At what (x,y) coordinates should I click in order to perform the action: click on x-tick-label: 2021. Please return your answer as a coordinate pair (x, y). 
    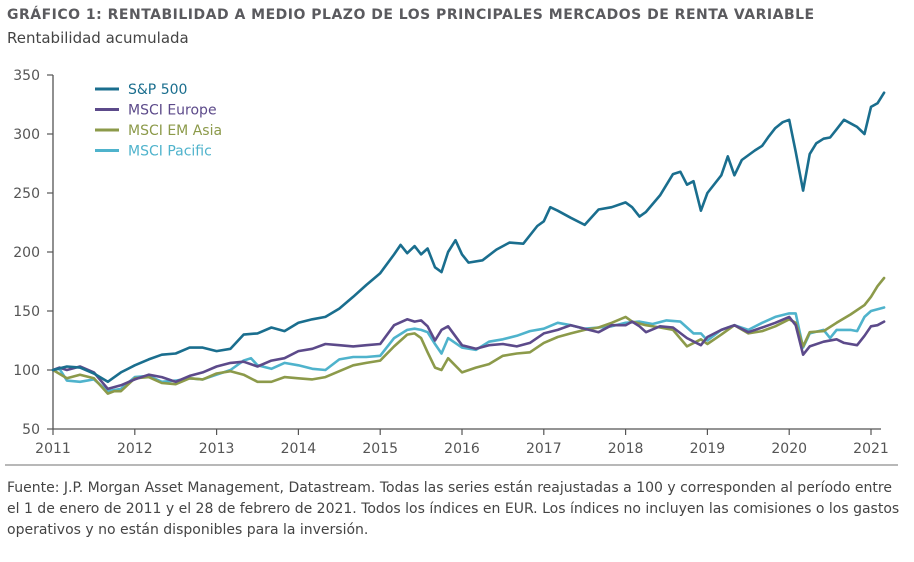
    Looking at the image, I should click on (871, 449).